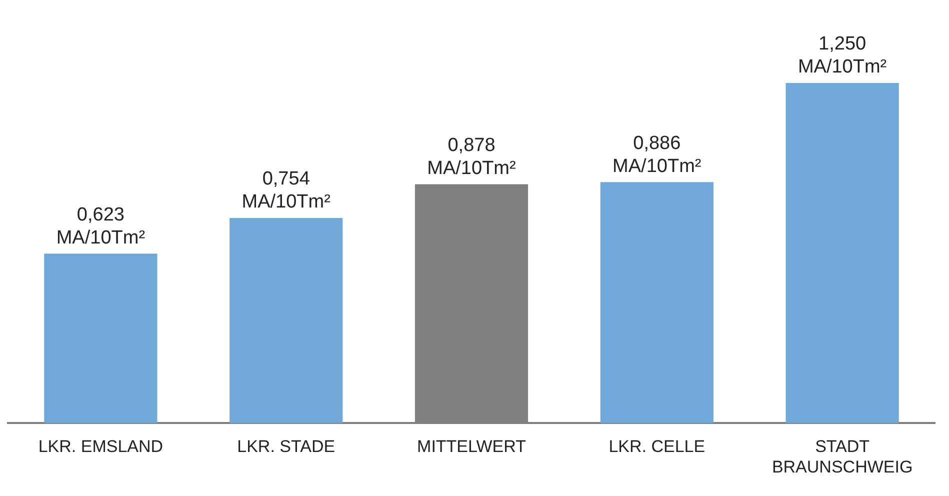 The width and height of the screenshot is (949, 496). What do you see at coordinates (842, 56) in the screenshot?
I see `data-label: 1,250 MA/10Tm²` at bounding box center [842, 56].